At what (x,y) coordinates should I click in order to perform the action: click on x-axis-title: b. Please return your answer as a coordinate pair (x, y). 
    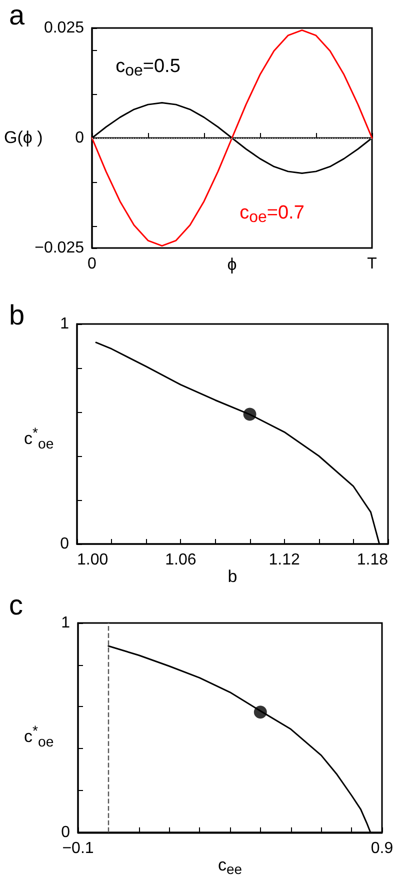
    Looking at the image, I should click on (233, 576).